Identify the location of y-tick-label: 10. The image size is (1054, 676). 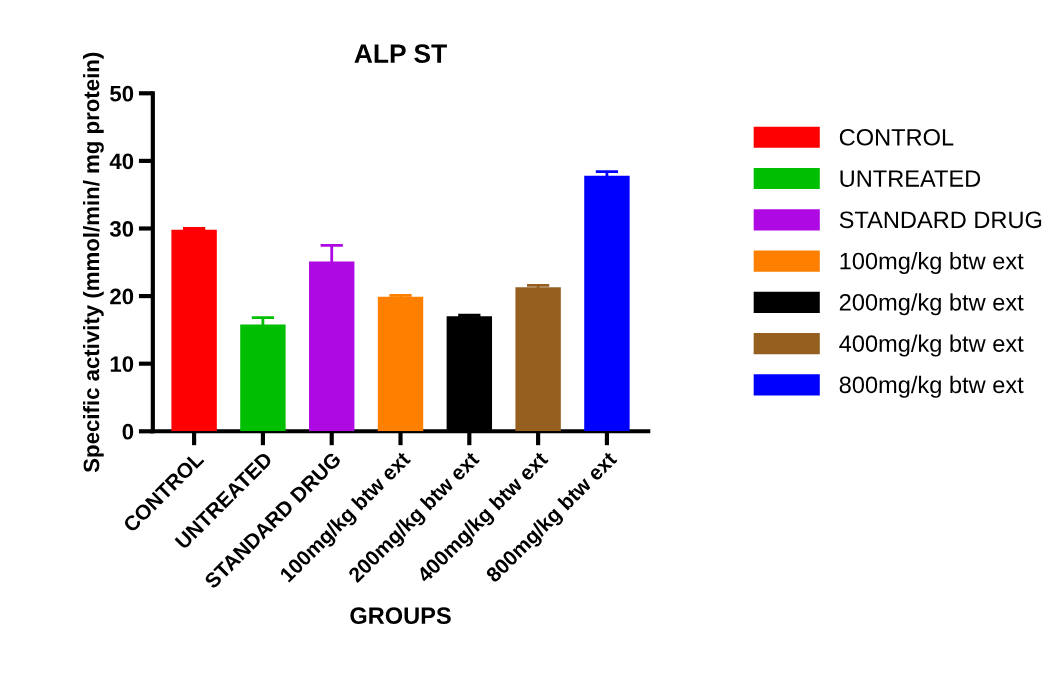
(122, 364).